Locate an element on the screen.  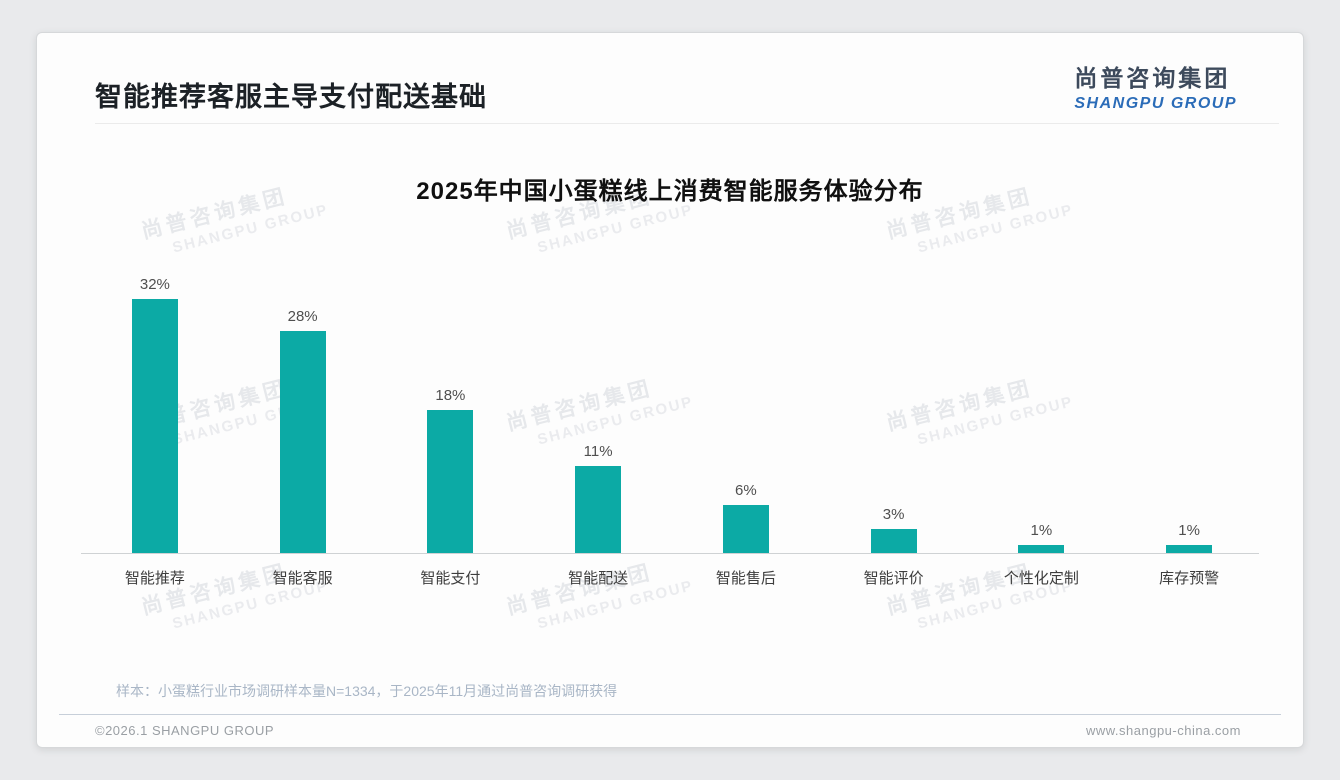
category-label: 智能推荐 is located at coordinates (154, 578).